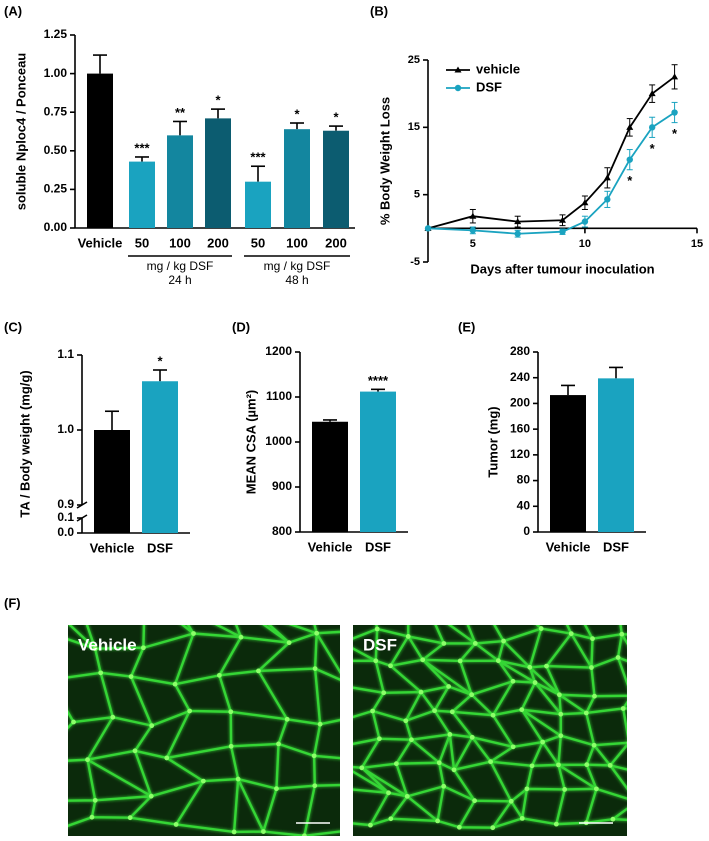 Image resolution: width=709 pixels, height=841 pixels. What do you see at coordinates (520, 403) in the screenshot?
I see `y-tick-label: 200` at bounding box center [520, 403].